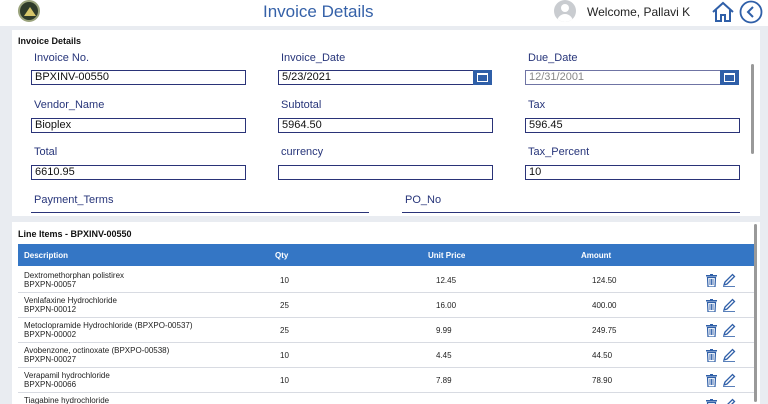  I want to click on item-amount: 44.50, so click(602, 355).